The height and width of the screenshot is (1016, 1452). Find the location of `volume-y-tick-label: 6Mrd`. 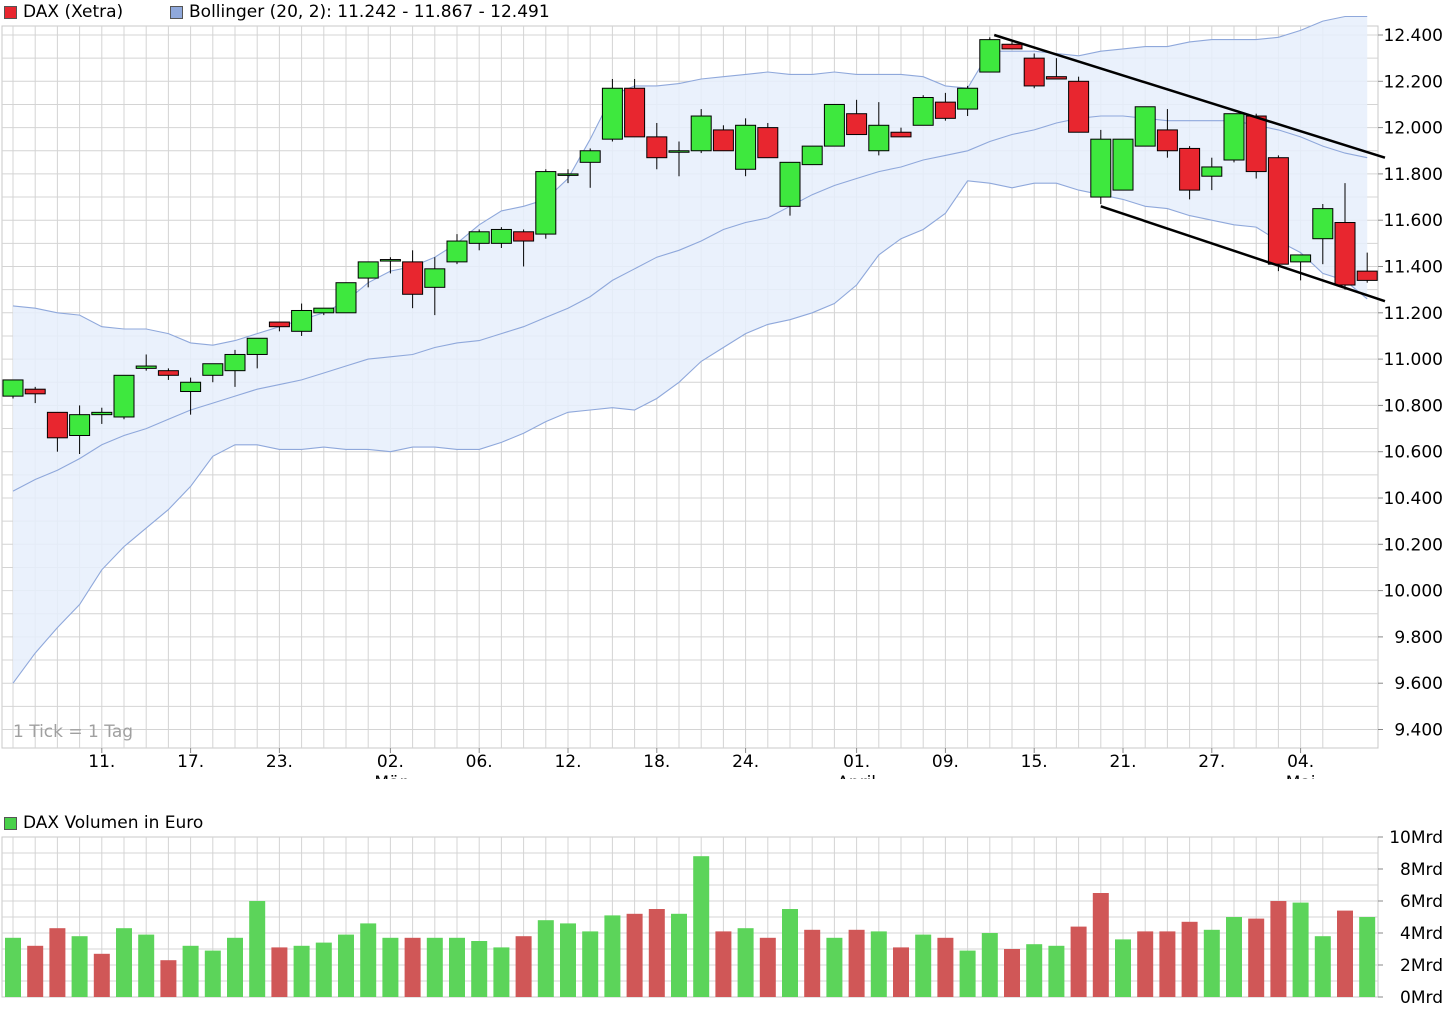

volume-y-tick-label: 6Mrd is located at coordinates (1421, 902).